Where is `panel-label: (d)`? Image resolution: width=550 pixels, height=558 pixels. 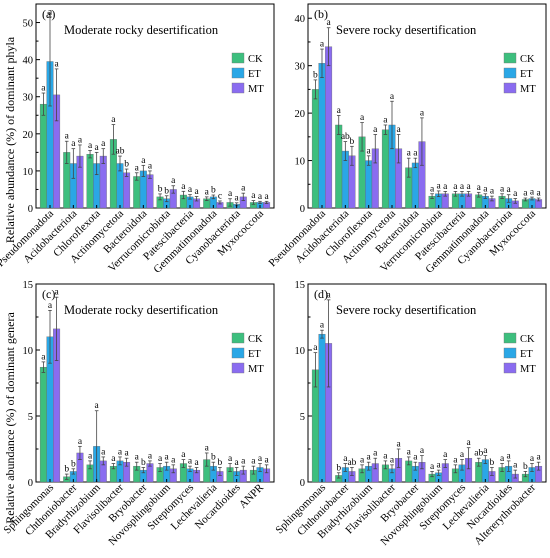 panel-label: (d) is located at coordinates (321, 294).